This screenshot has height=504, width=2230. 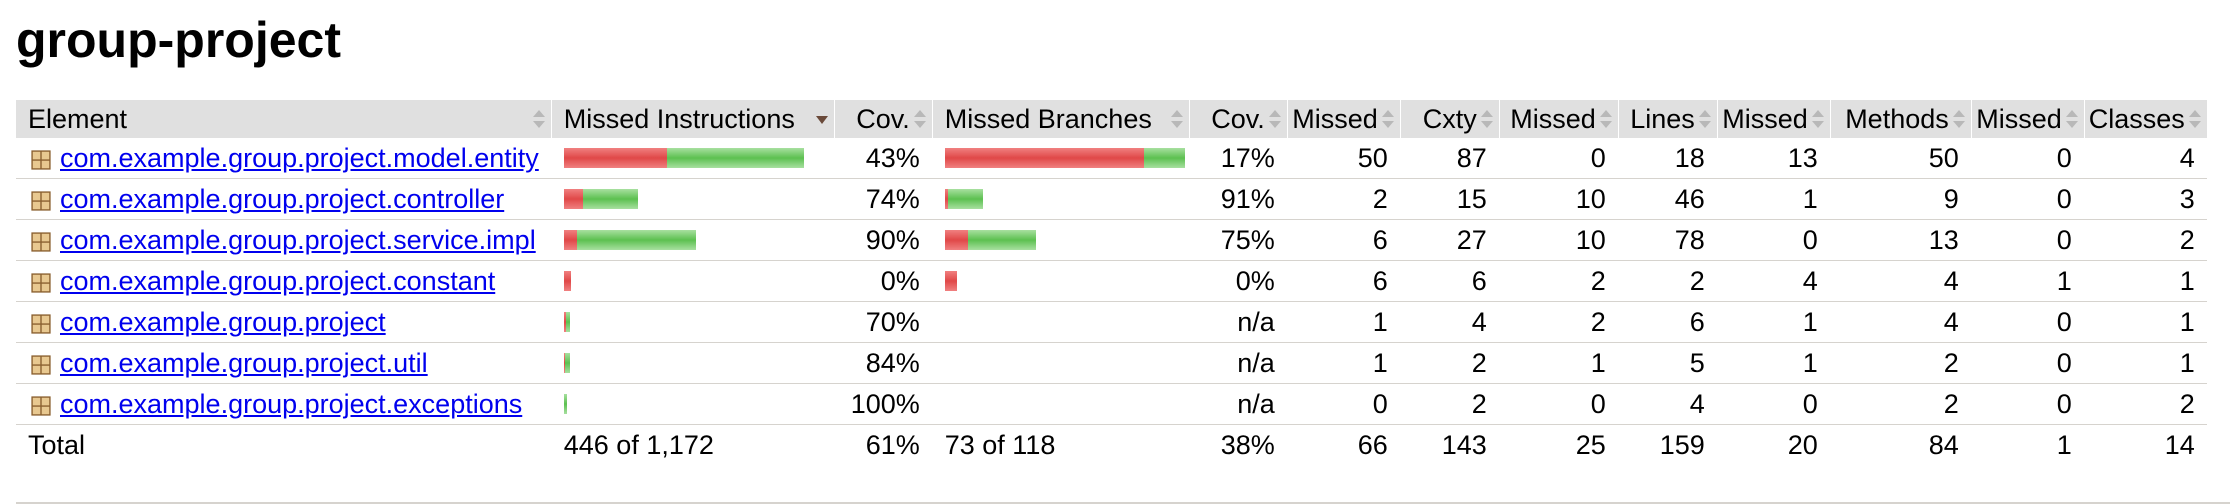 I want to click on missed-methods: 0, so click(x=1773, y=240).